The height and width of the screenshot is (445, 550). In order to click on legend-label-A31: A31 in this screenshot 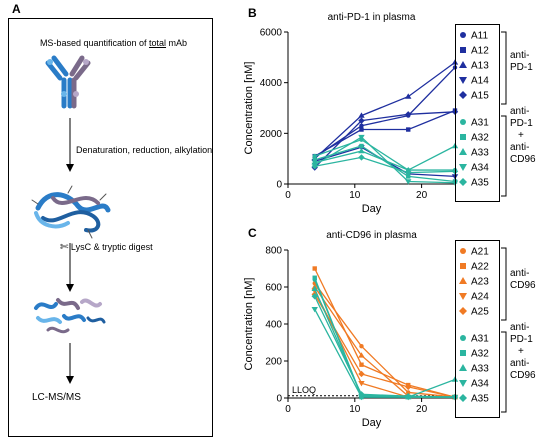, I will do `click(480, 339)`.